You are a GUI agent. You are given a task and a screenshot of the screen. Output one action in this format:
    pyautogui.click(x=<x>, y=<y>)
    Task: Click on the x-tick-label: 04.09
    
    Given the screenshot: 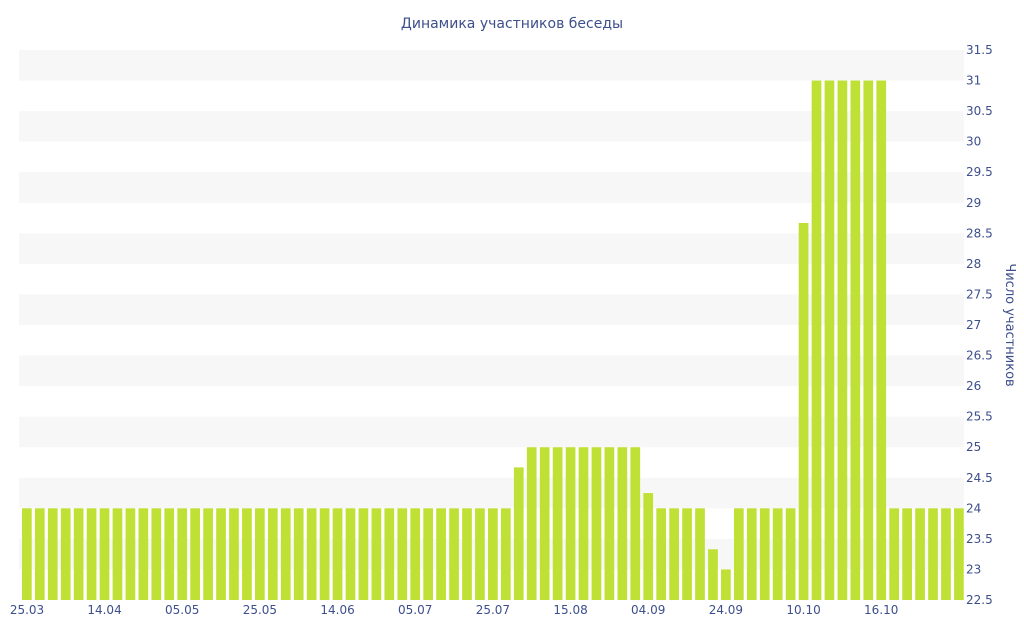 What is the action you would take?
    pyautogui.click(x=648, y=610)
    